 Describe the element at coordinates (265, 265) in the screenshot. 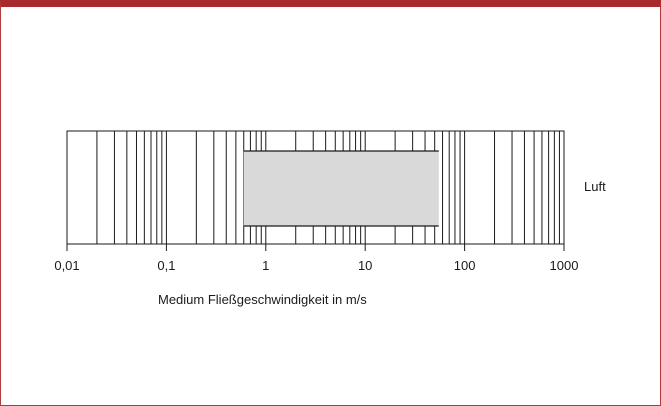

I see `x-tick-label: 1` at that location.